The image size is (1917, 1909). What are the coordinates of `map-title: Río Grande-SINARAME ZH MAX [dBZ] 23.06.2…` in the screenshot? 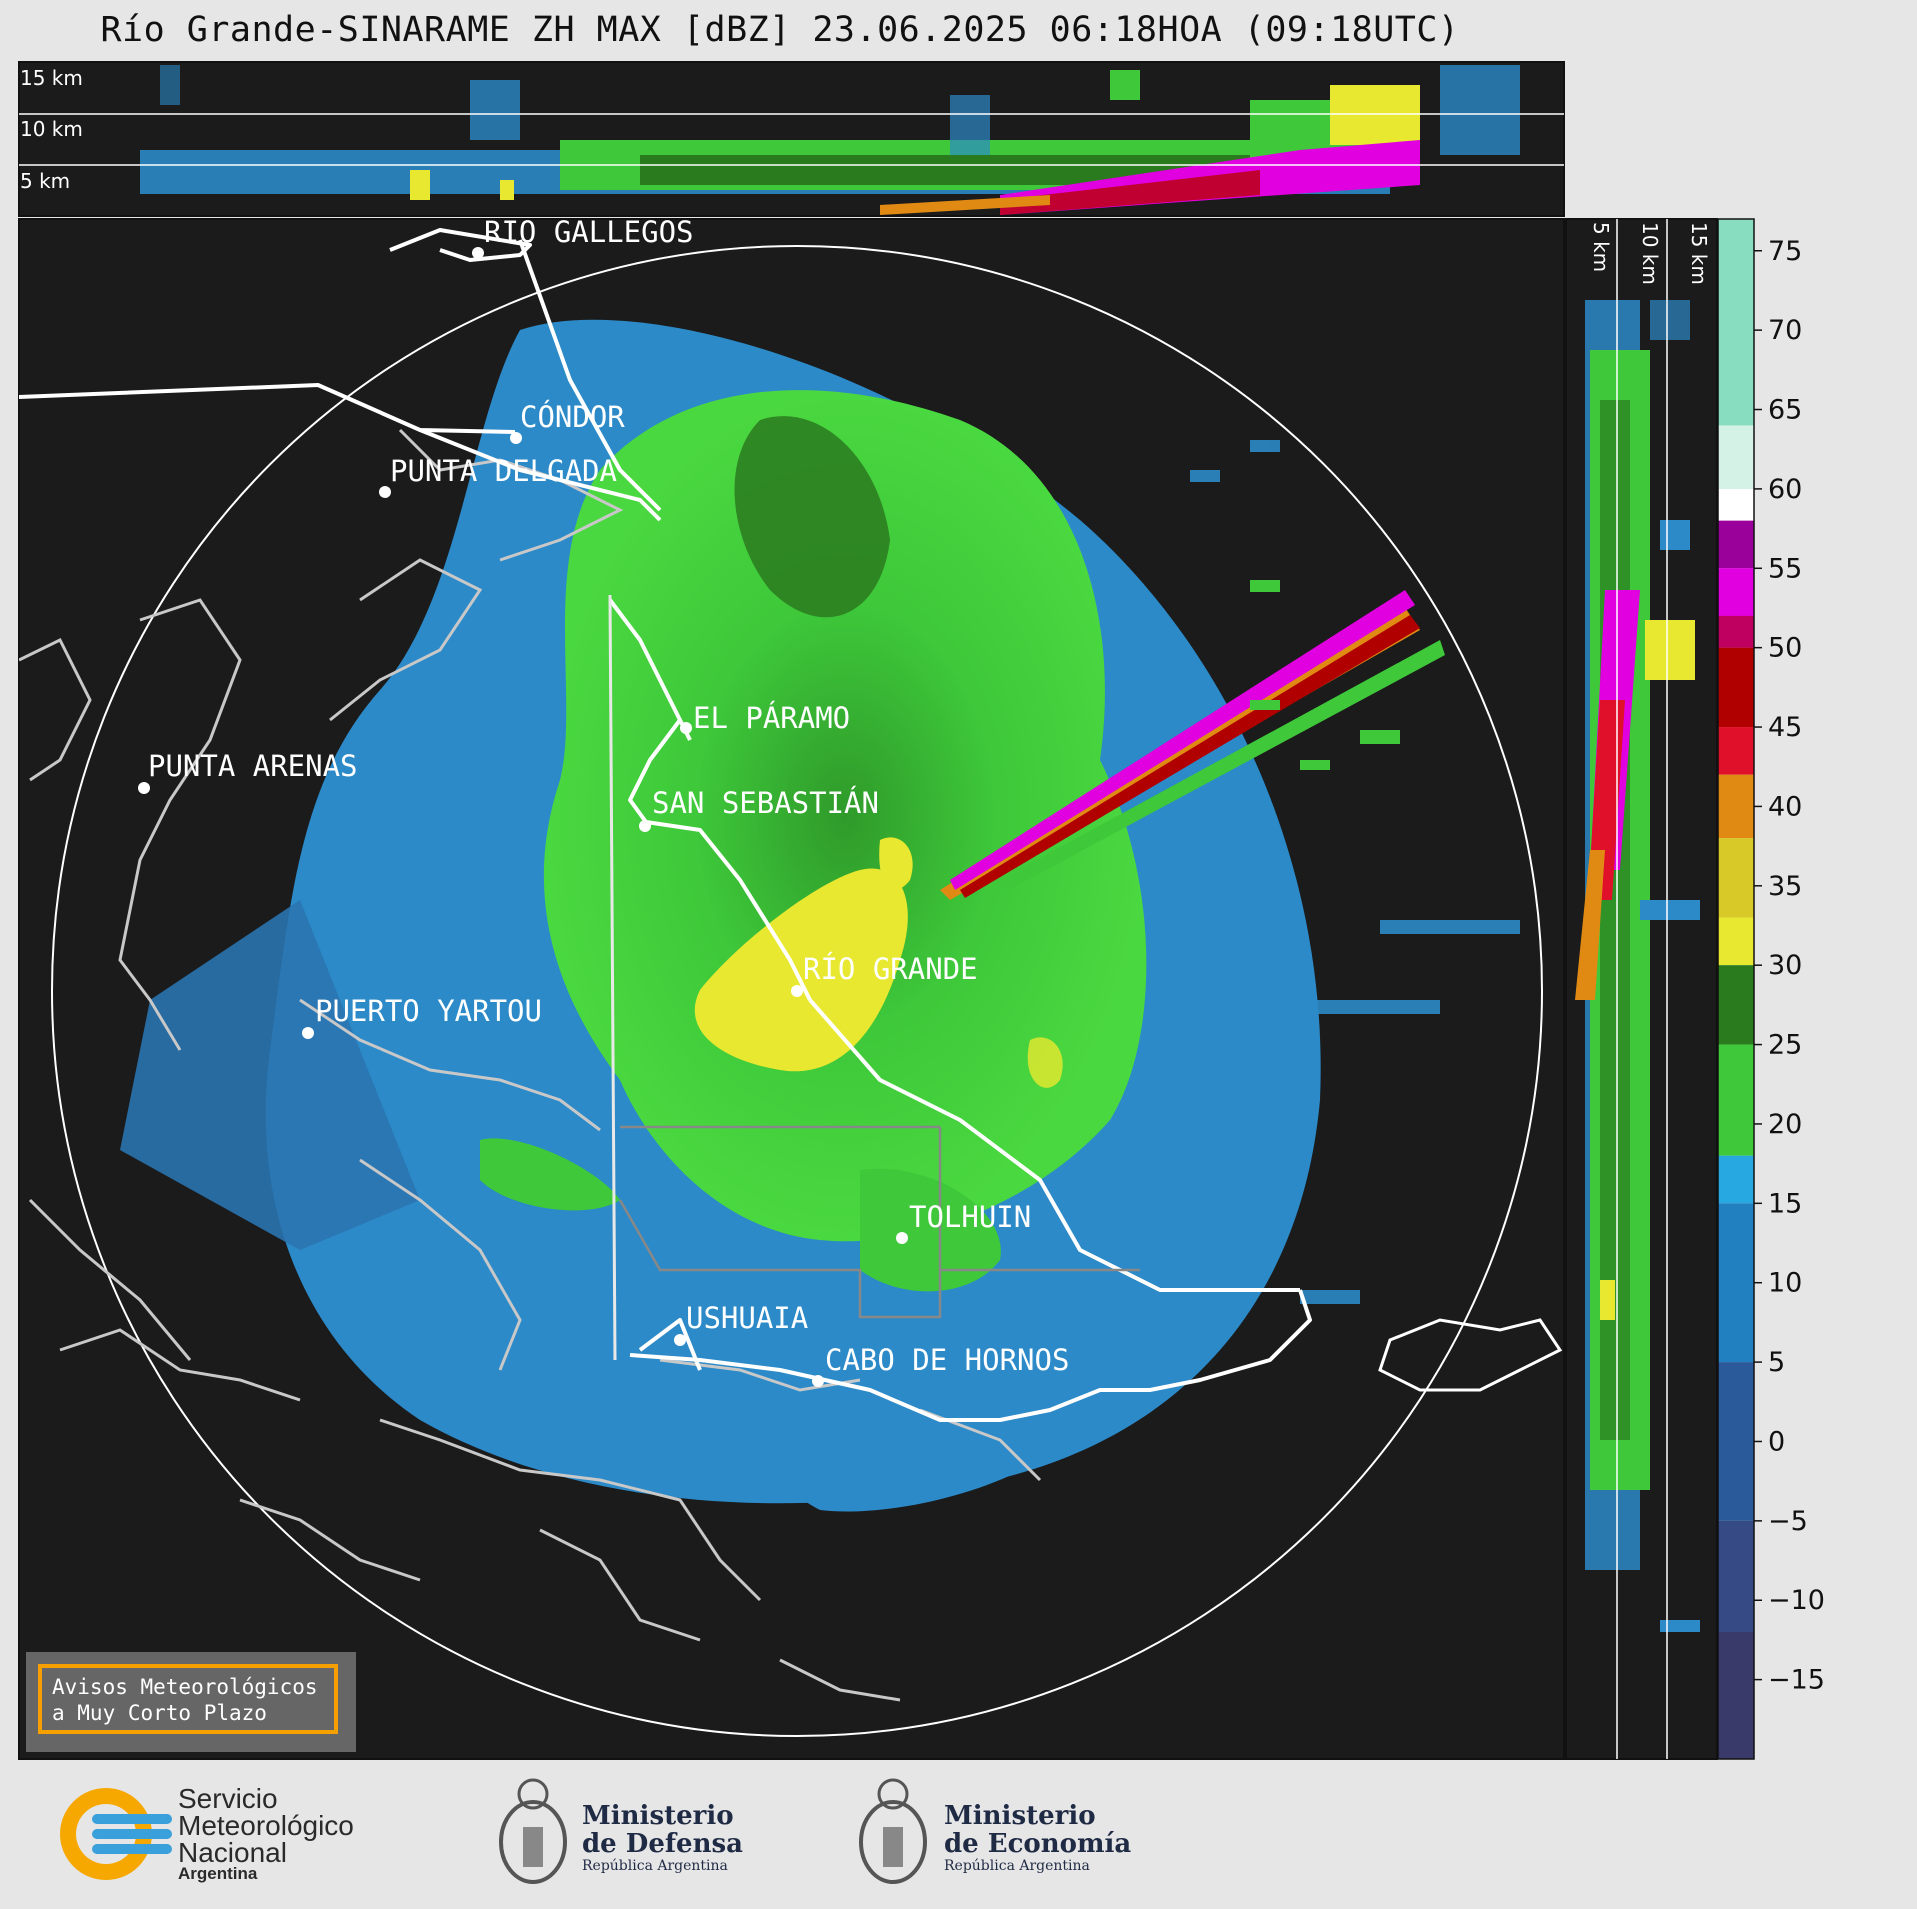 It's located at (780, 30).